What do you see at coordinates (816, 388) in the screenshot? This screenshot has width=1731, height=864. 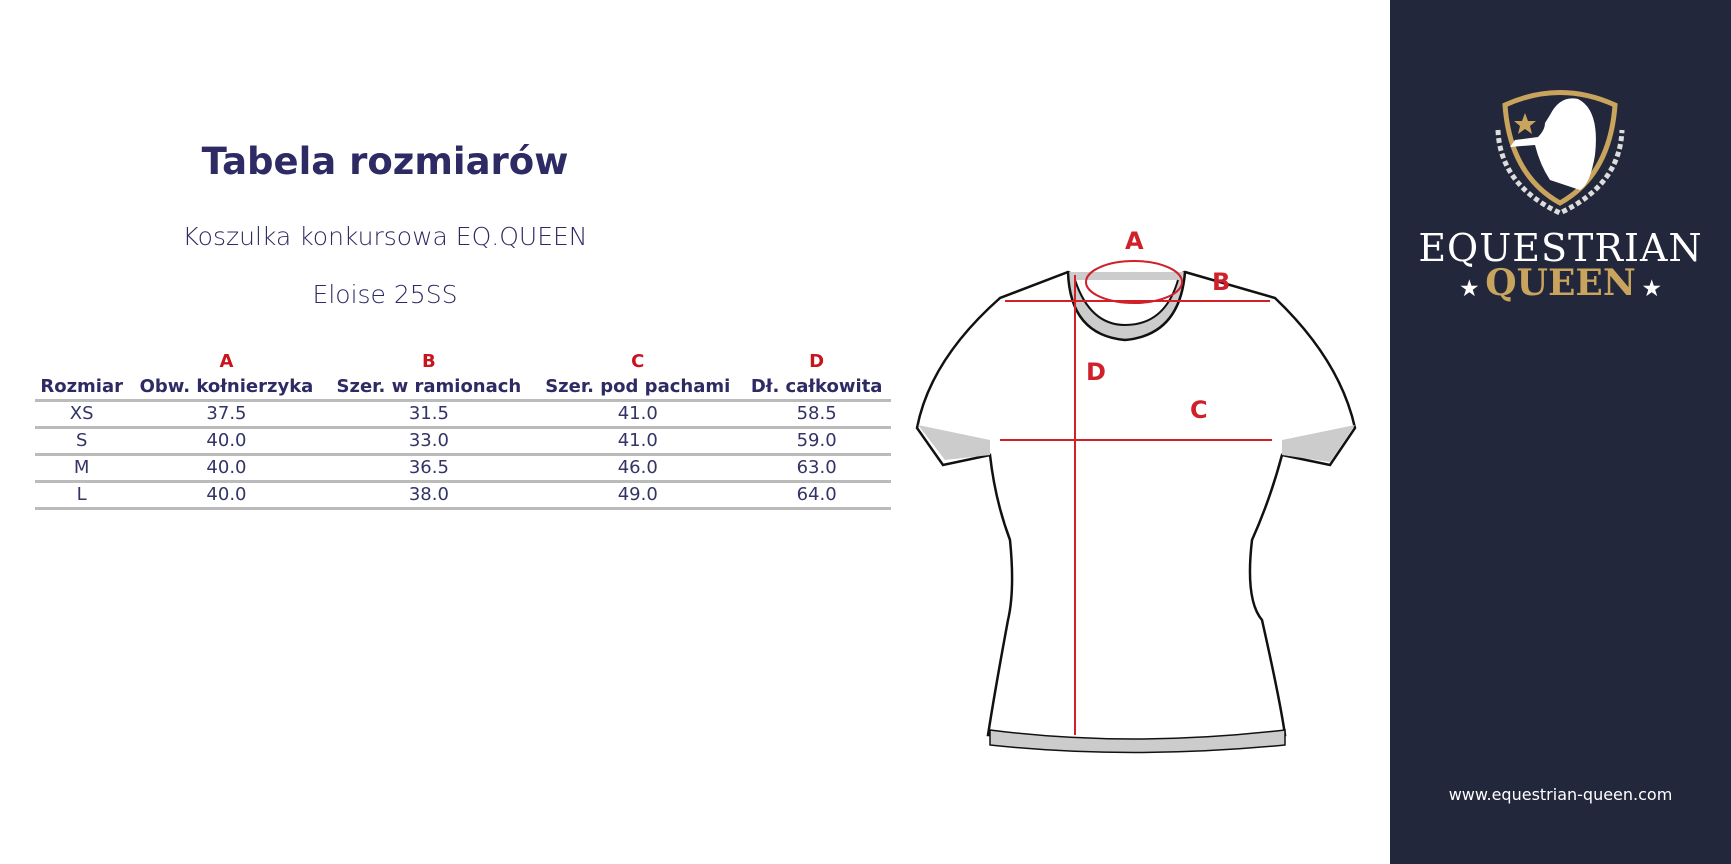 I see `column-header: Dł. całkowita` at bounding box center [816, 388].